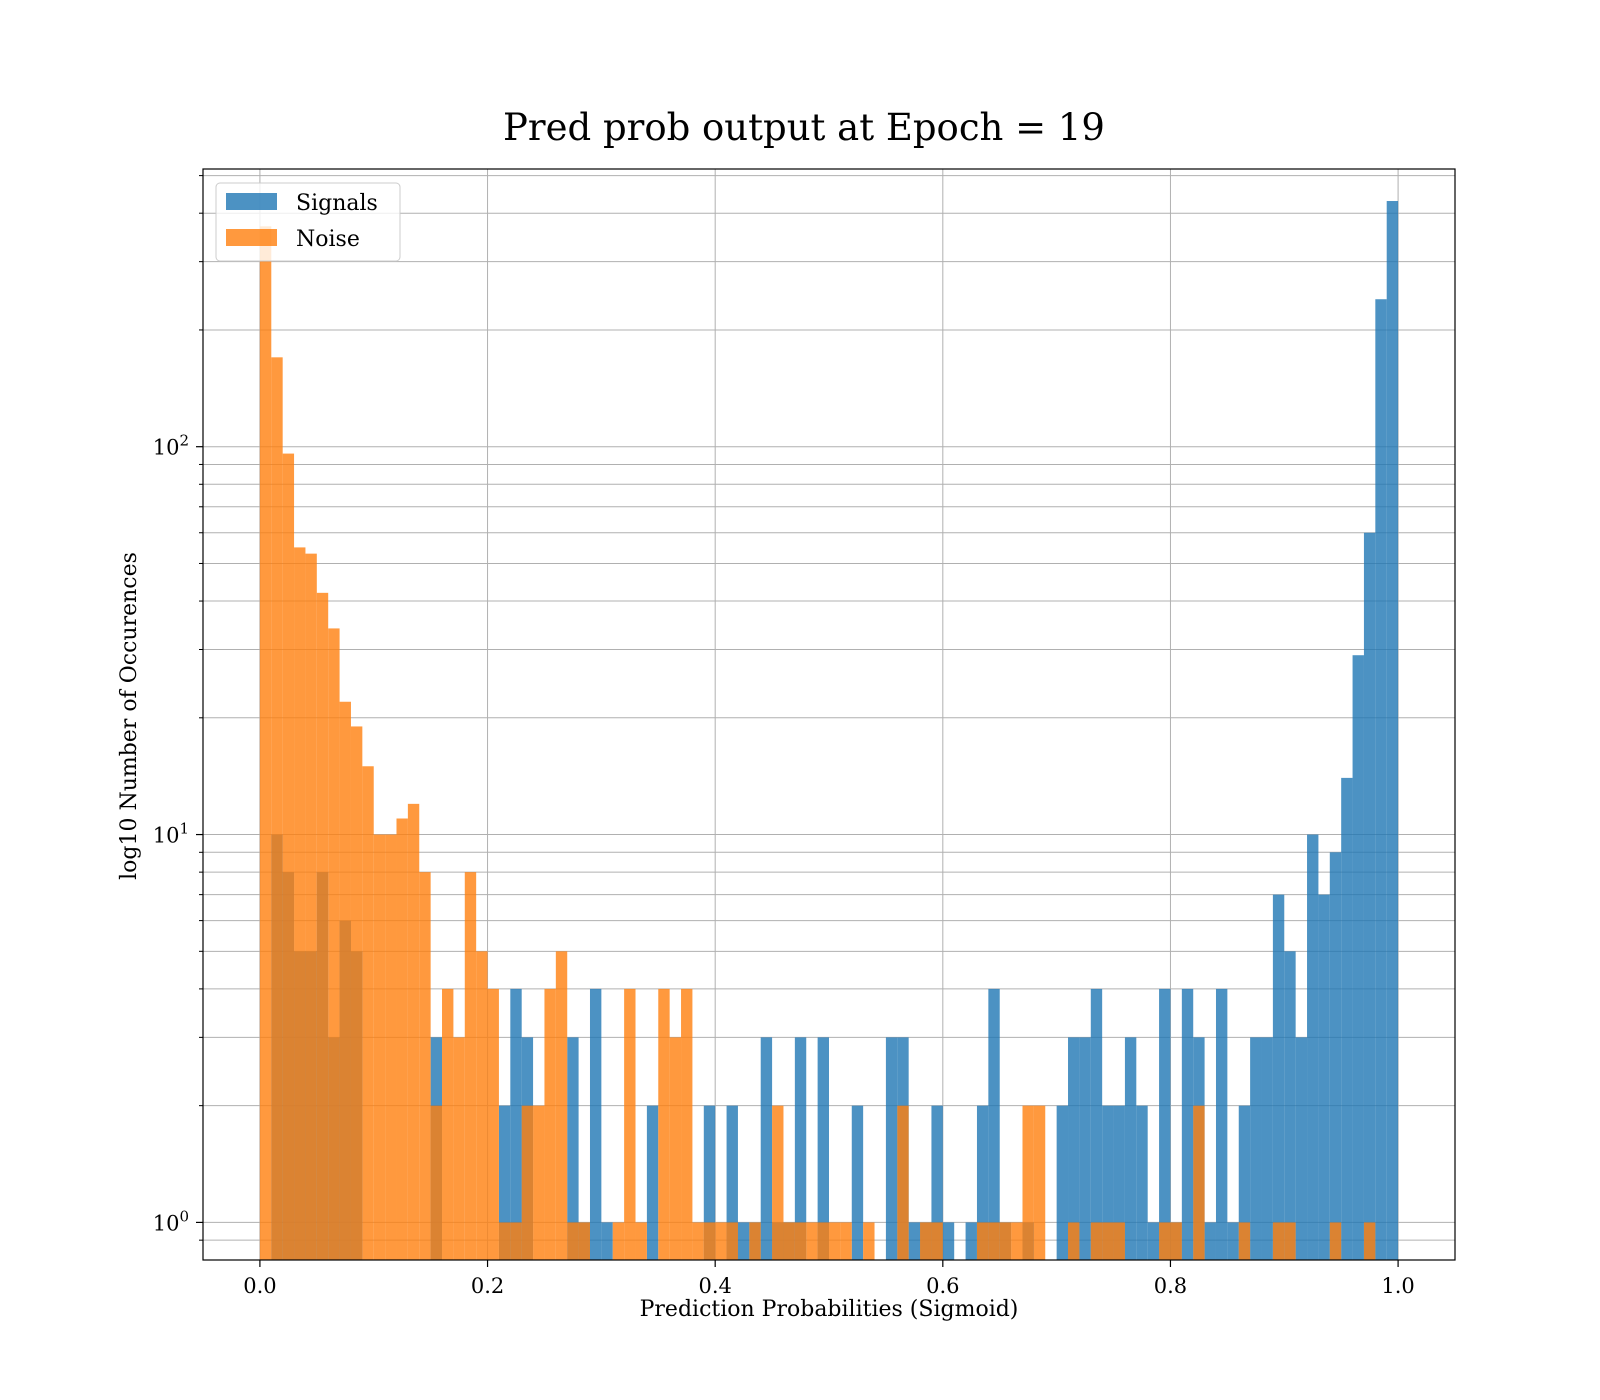  I want to click on y-tick-label: 10⁰, so click(171, 1221).